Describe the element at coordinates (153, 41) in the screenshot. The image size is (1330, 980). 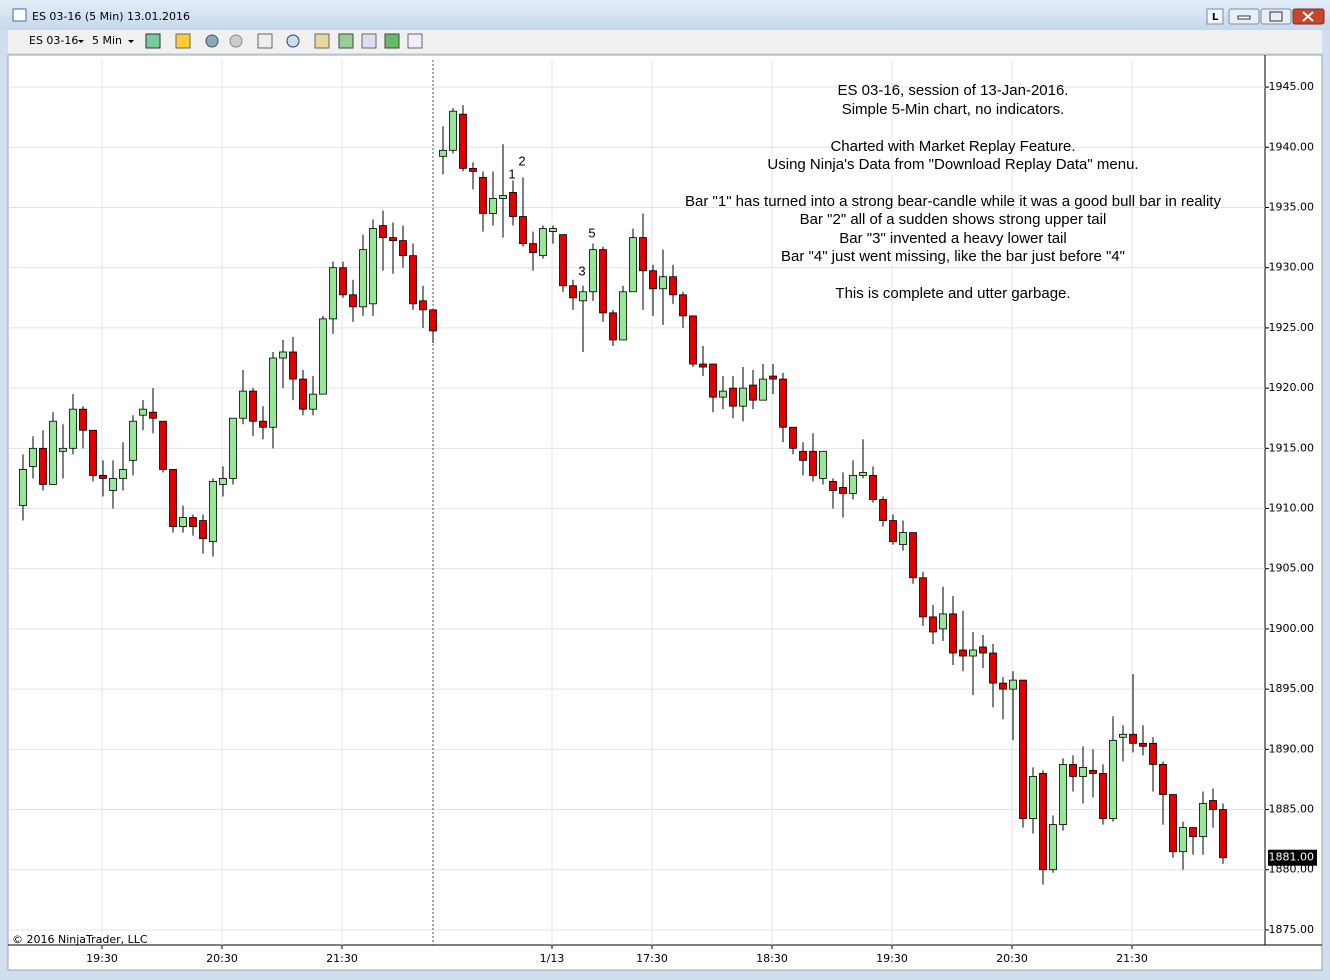
I see `bar-type-icon` at that location.